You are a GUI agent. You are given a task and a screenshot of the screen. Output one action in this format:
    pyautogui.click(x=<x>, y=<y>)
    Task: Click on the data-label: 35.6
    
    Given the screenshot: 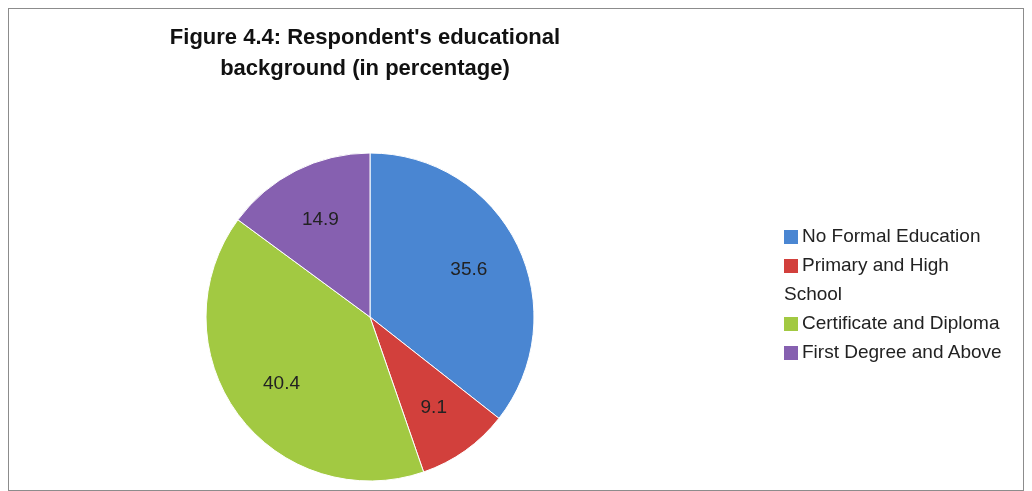 What is the action you would take?
    pyautogui.click(x=469, y=269)
    